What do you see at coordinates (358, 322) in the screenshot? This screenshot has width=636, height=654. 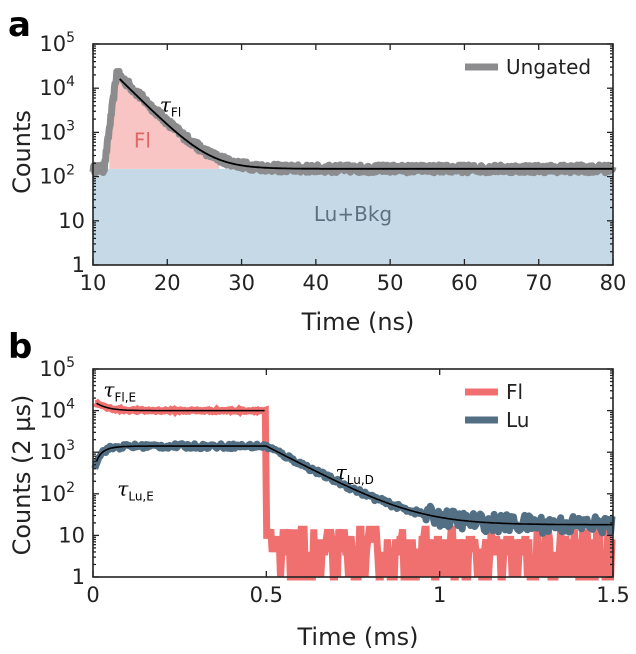 I see `panel-a-x-axis-label: Time (ns)` at bounding box center [358, 322].